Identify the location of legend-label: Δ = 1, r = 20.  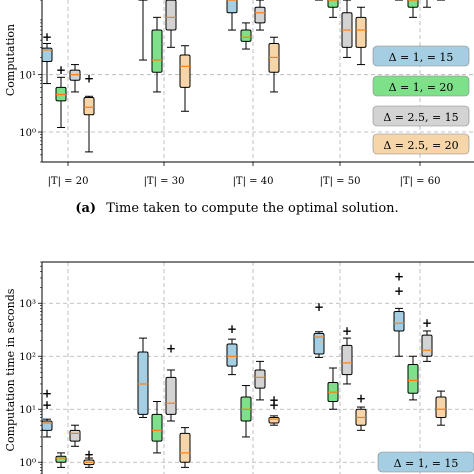
(421, 87).